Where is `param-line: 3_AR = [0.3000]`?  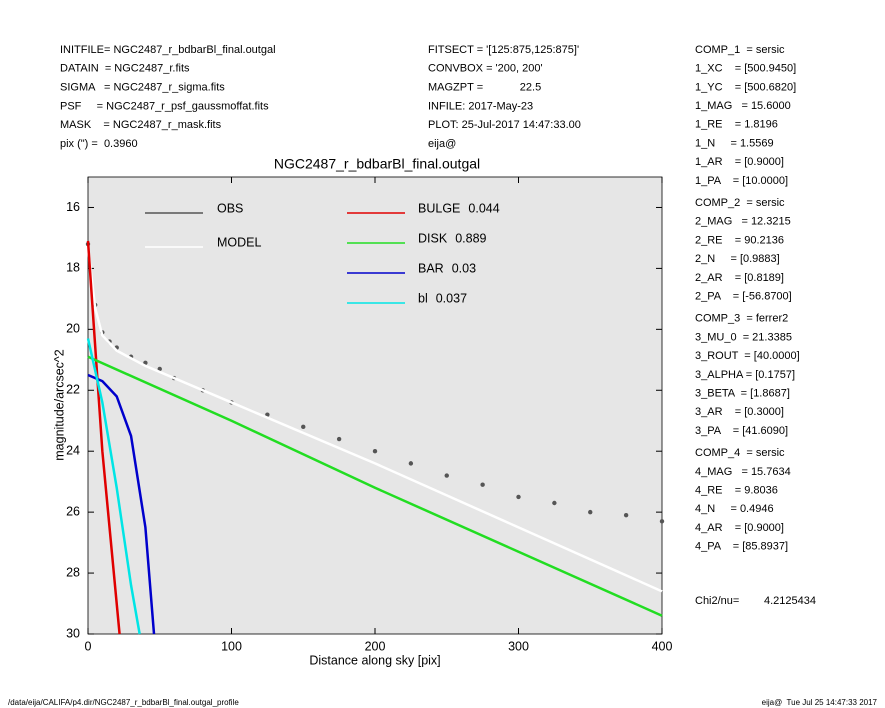 param-line: 3_AR = [0.3000] is located at coordinates (739, 412).